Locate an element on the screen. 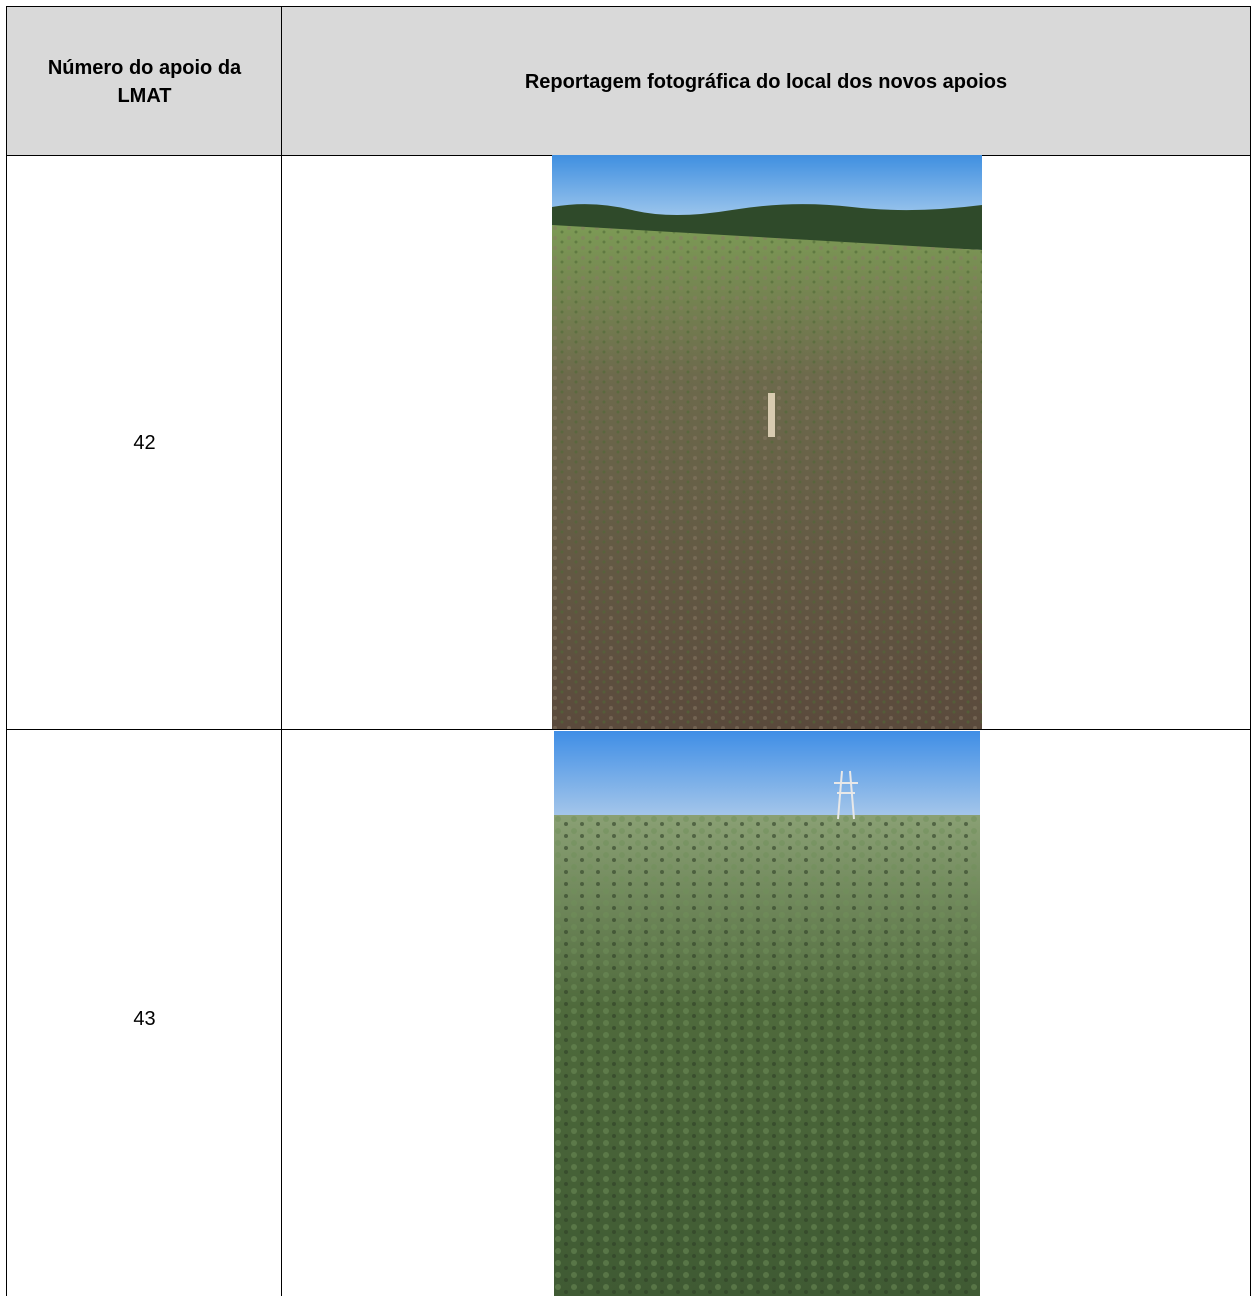  table-cell: 42 is located at coordinates (144, 442).